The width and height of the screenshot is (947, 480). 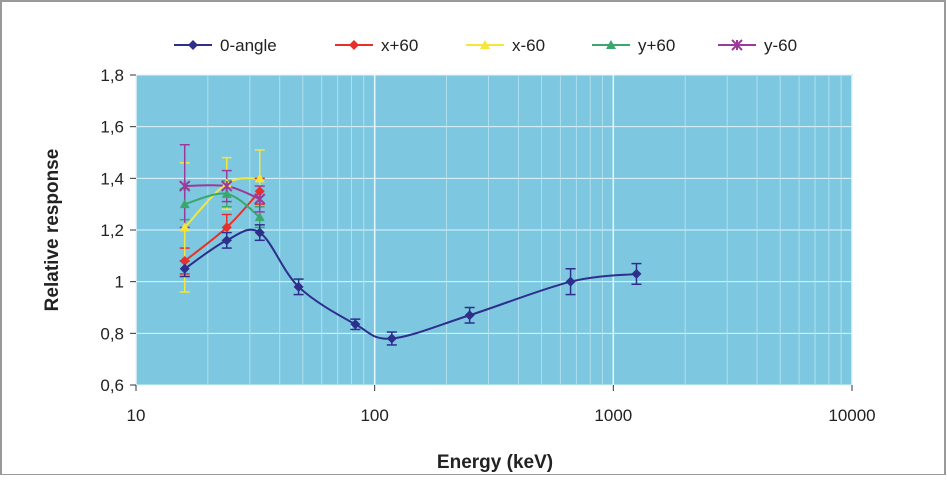 I want to click on x-tick-label: 10000, so click(x=851, y=415).